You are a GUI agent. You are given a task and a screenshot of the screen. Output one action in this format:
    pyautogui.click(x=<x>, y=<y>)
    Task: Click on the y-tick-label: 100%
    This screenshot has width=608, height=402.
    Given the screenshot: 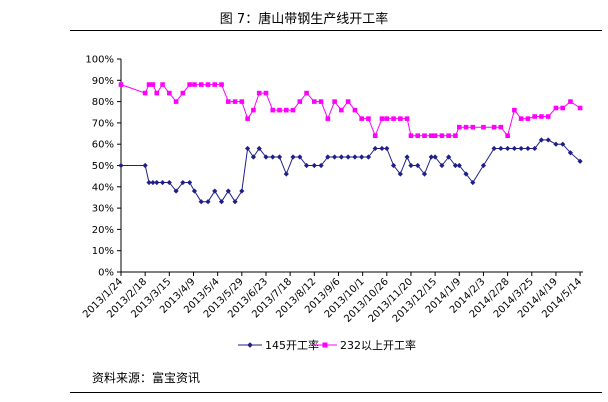 What is the action you would take?
    pyautogui.click(x=99, y=60)
    